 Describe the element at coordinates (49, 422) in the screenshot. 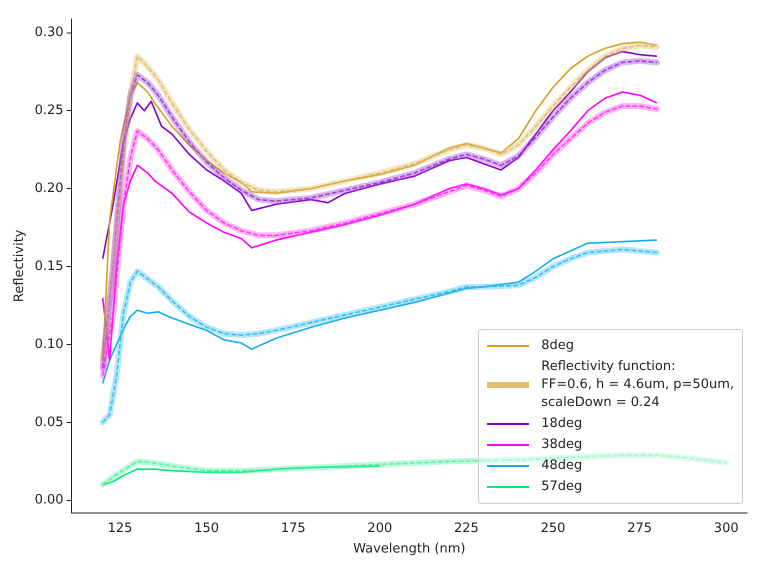

I see `y-tick-label: 0.05` at that location.